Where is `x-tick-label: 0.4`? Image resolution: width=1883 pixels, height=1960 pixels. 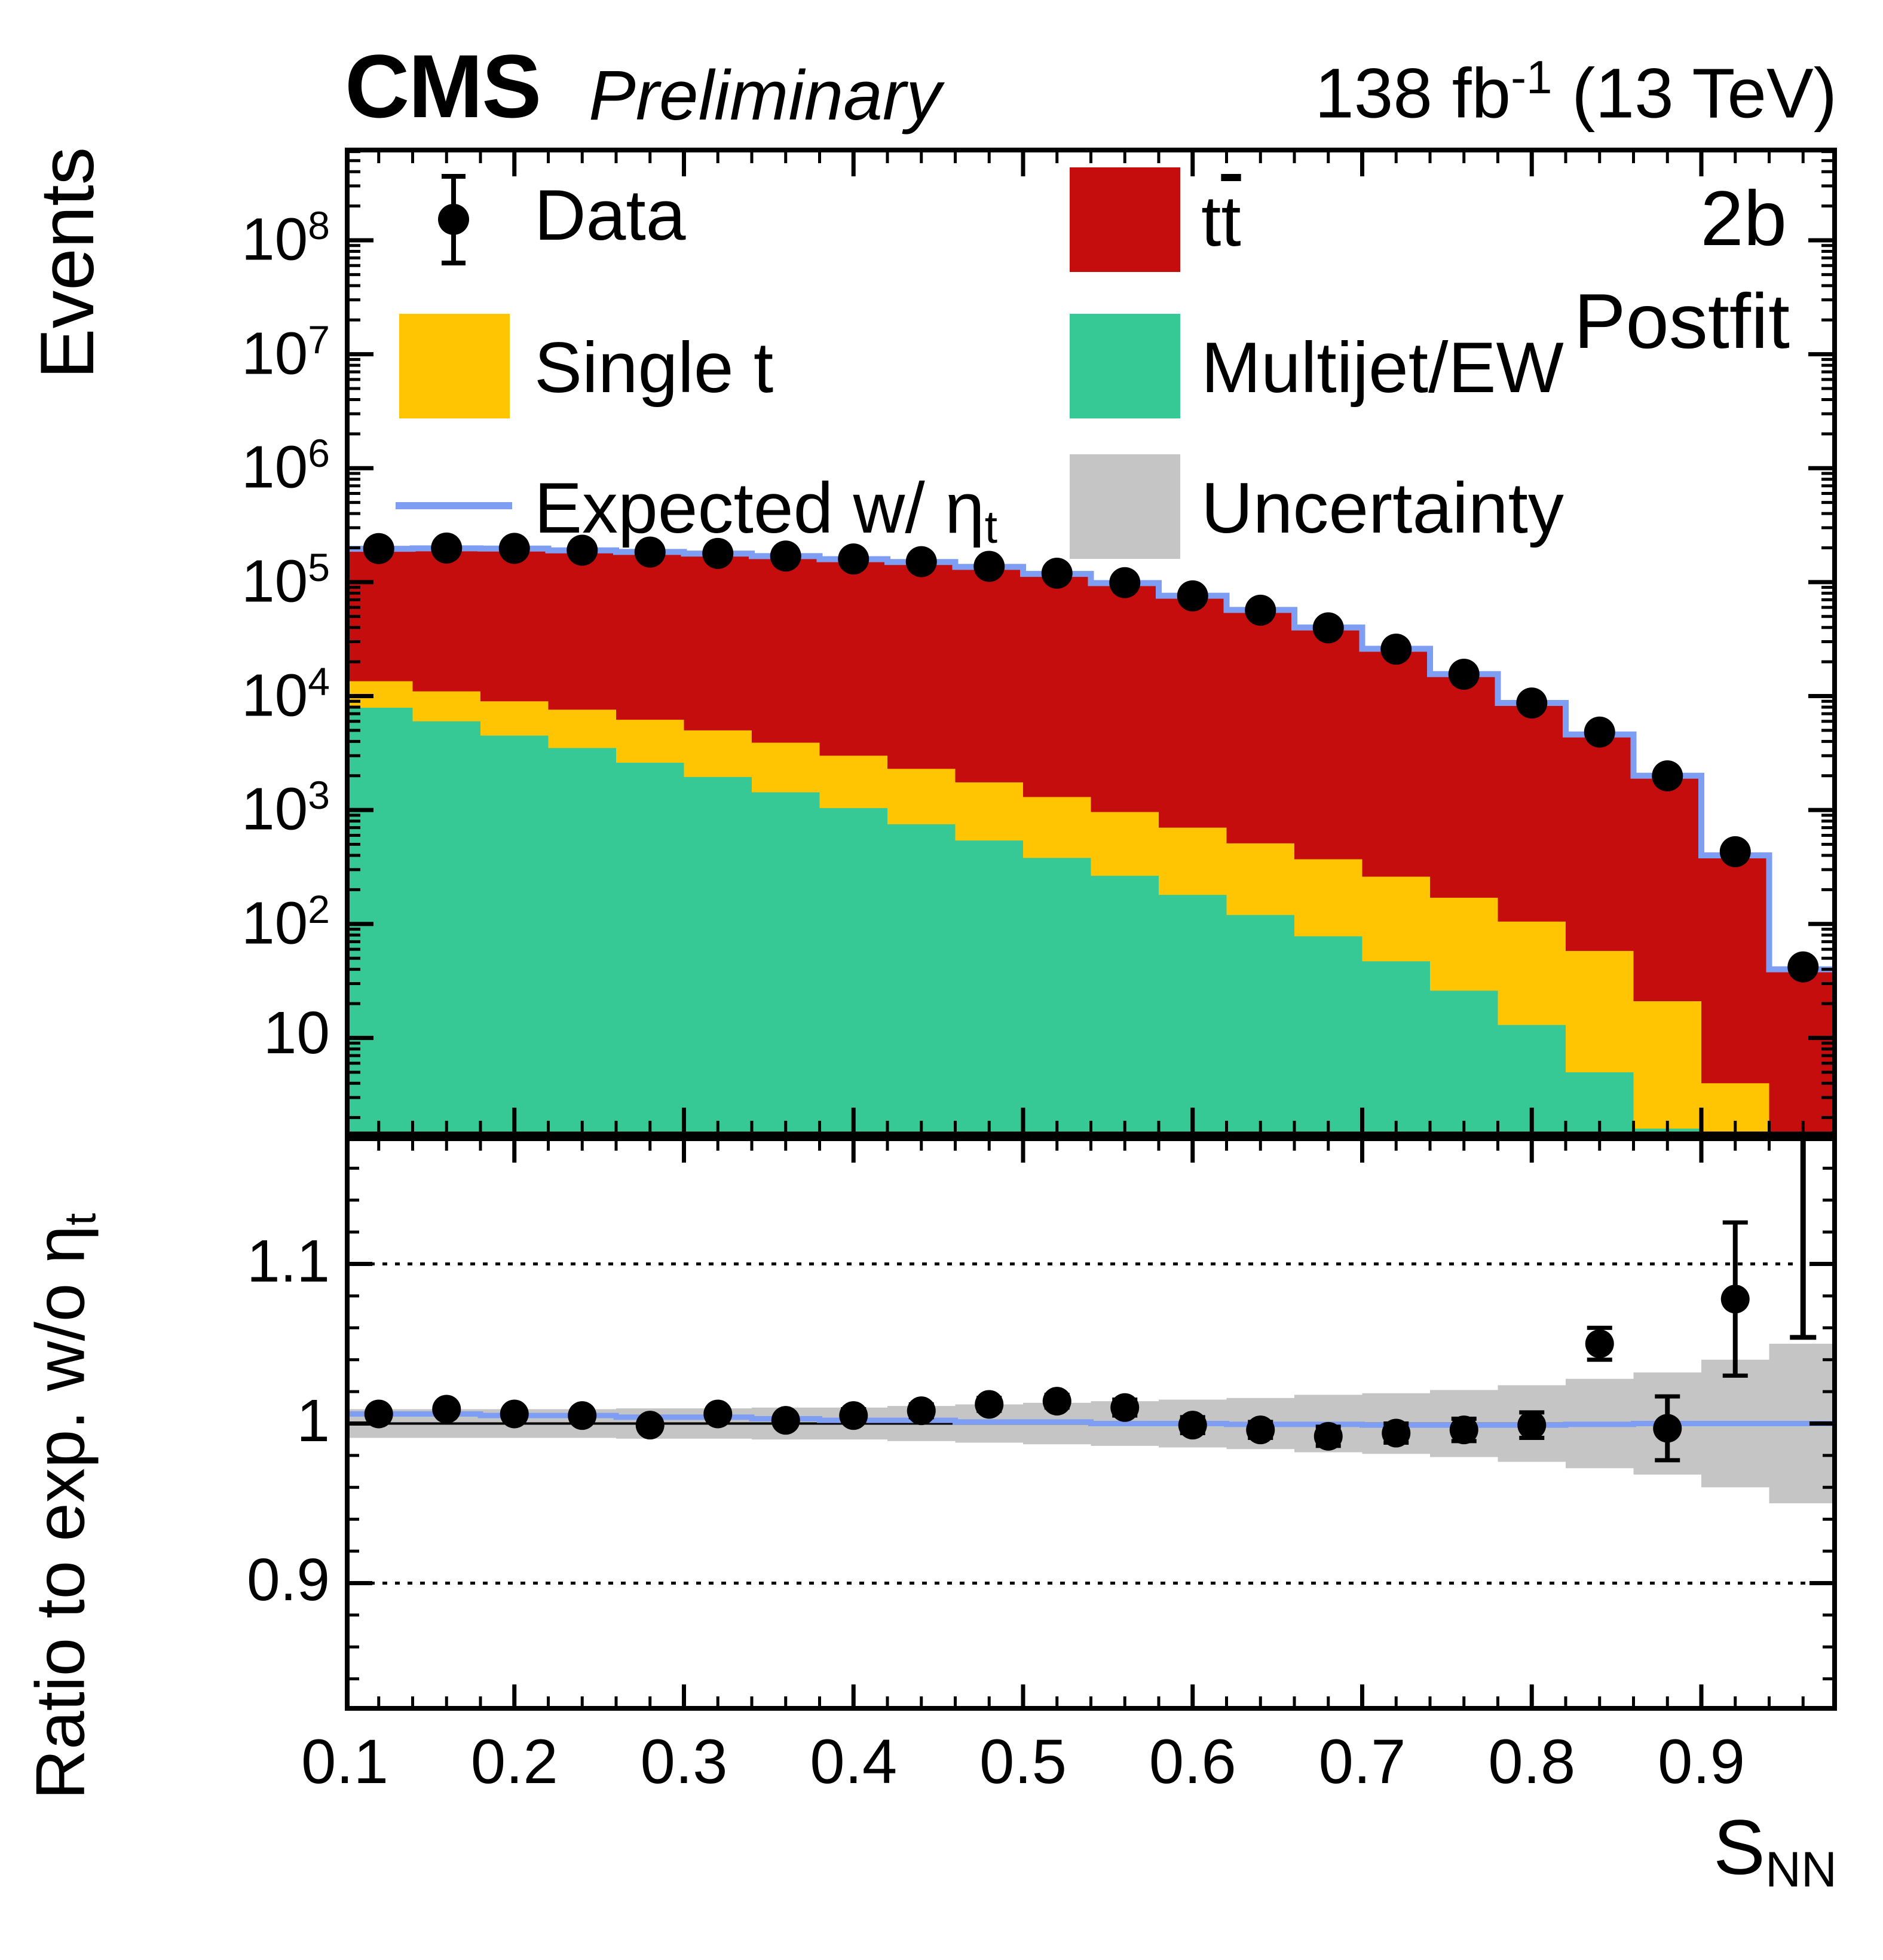 x-tick-label: 0.4 is located at coordinates (854, 1762).